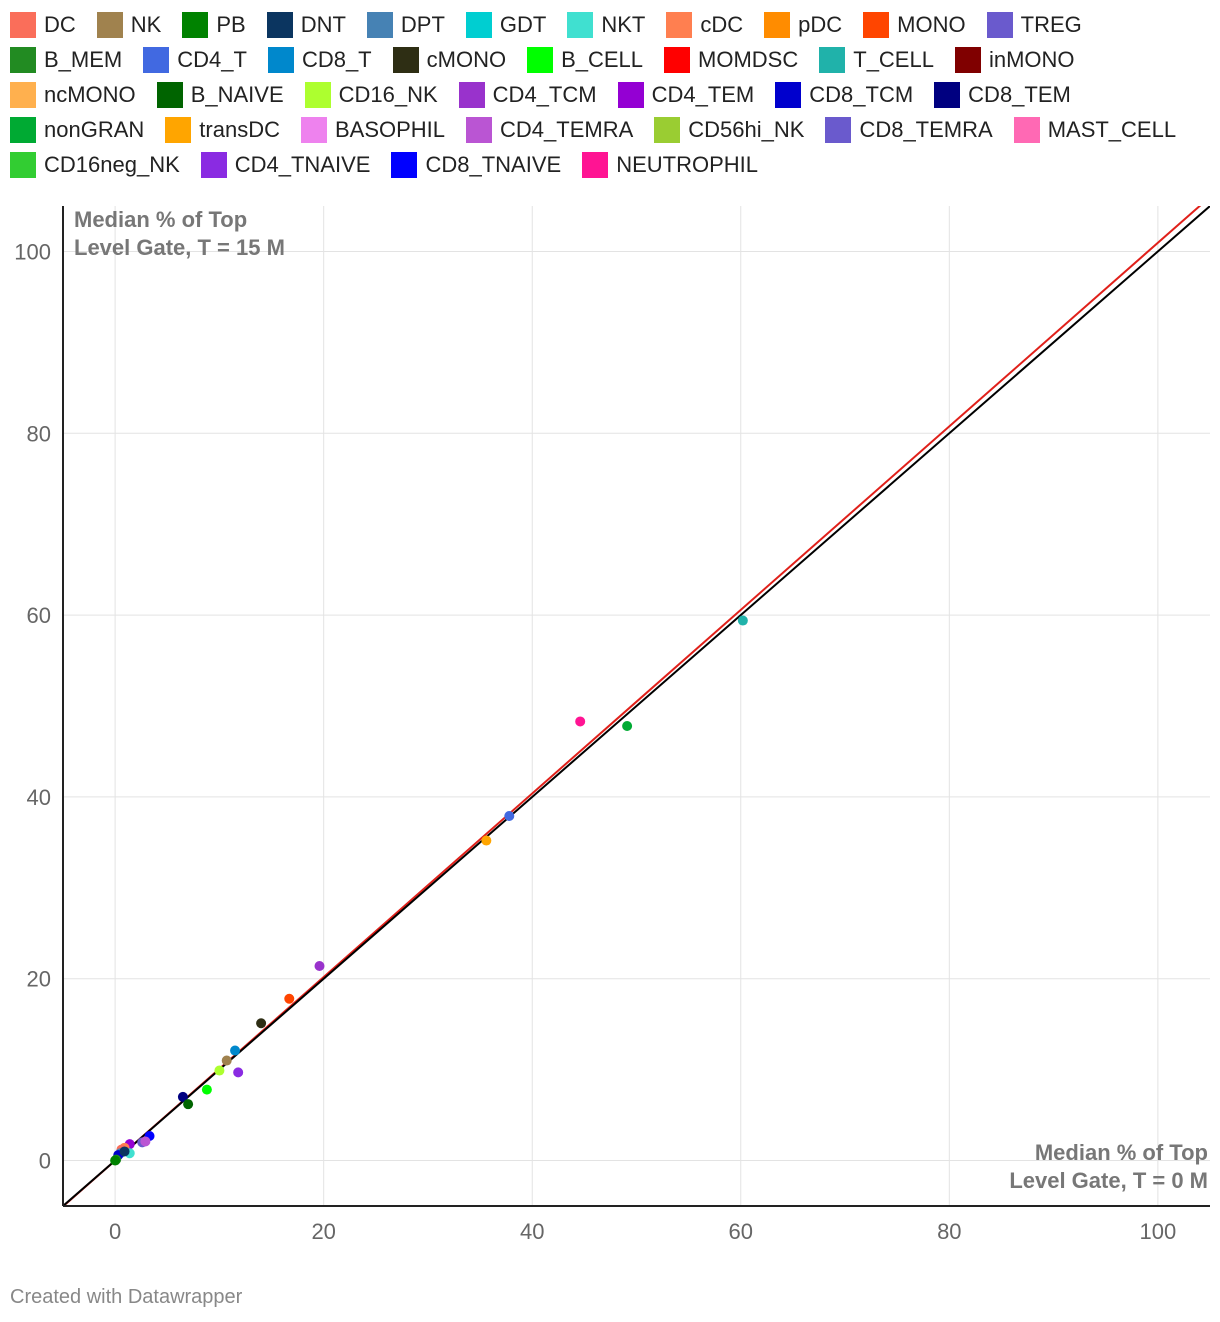 This screenshot has width=1220, height=1322. What do you see at coordinates (226, 1060) in the screenshot?
I see `data-point-nk` at bounding box center [226, 1060].